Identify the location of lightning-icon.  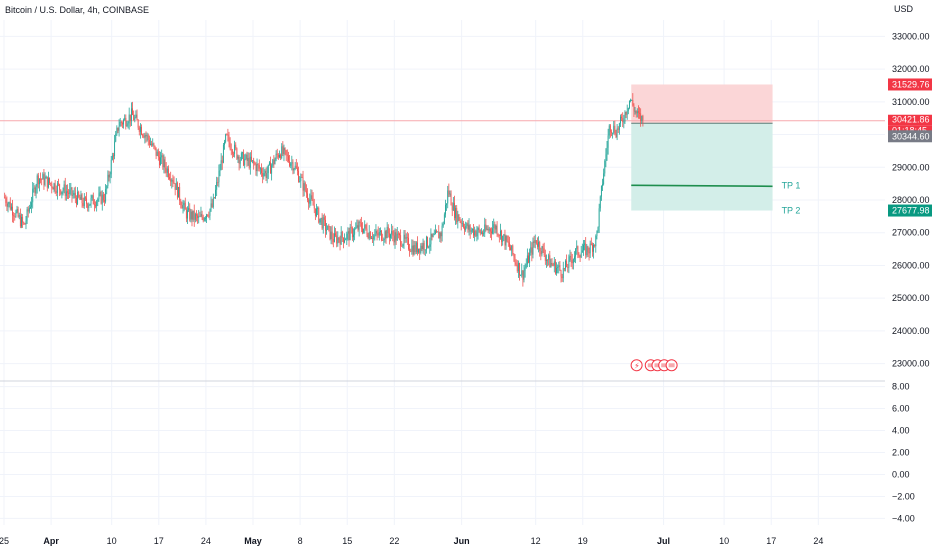
(636, 365).